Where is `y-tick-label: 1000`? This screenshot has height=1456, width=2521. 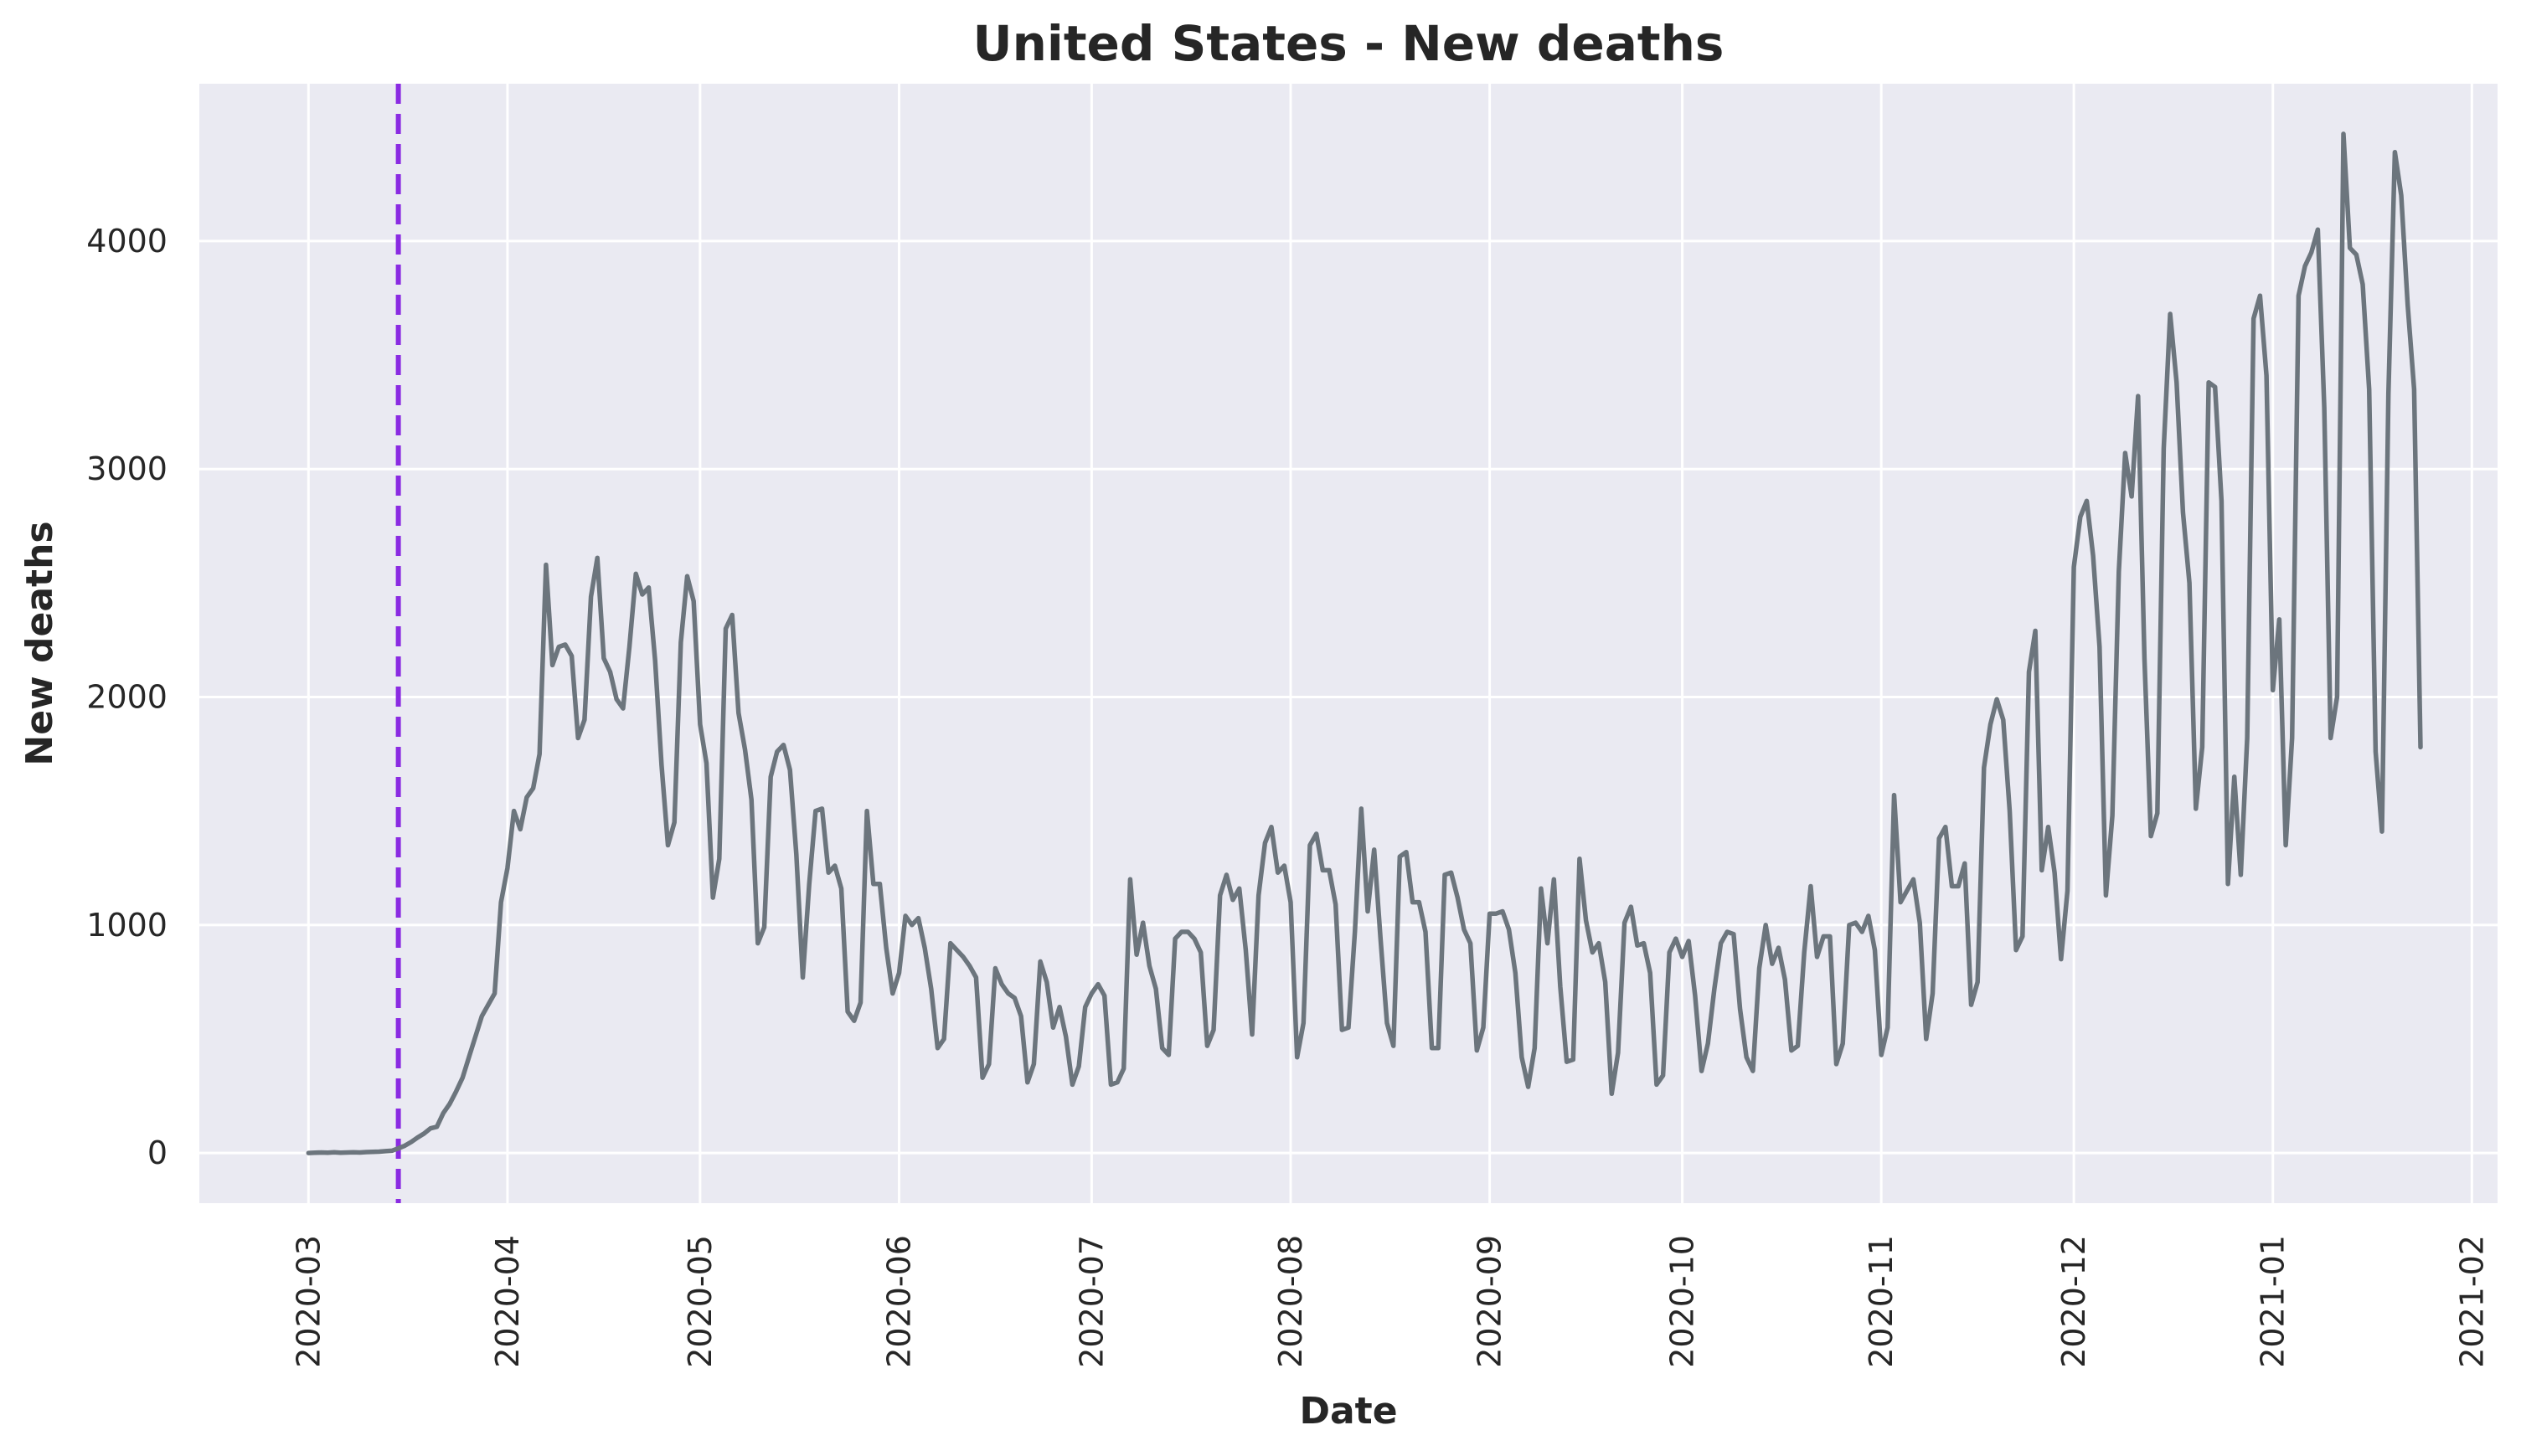 y-tick-label: 1000 is located at coordinates (127, 925).